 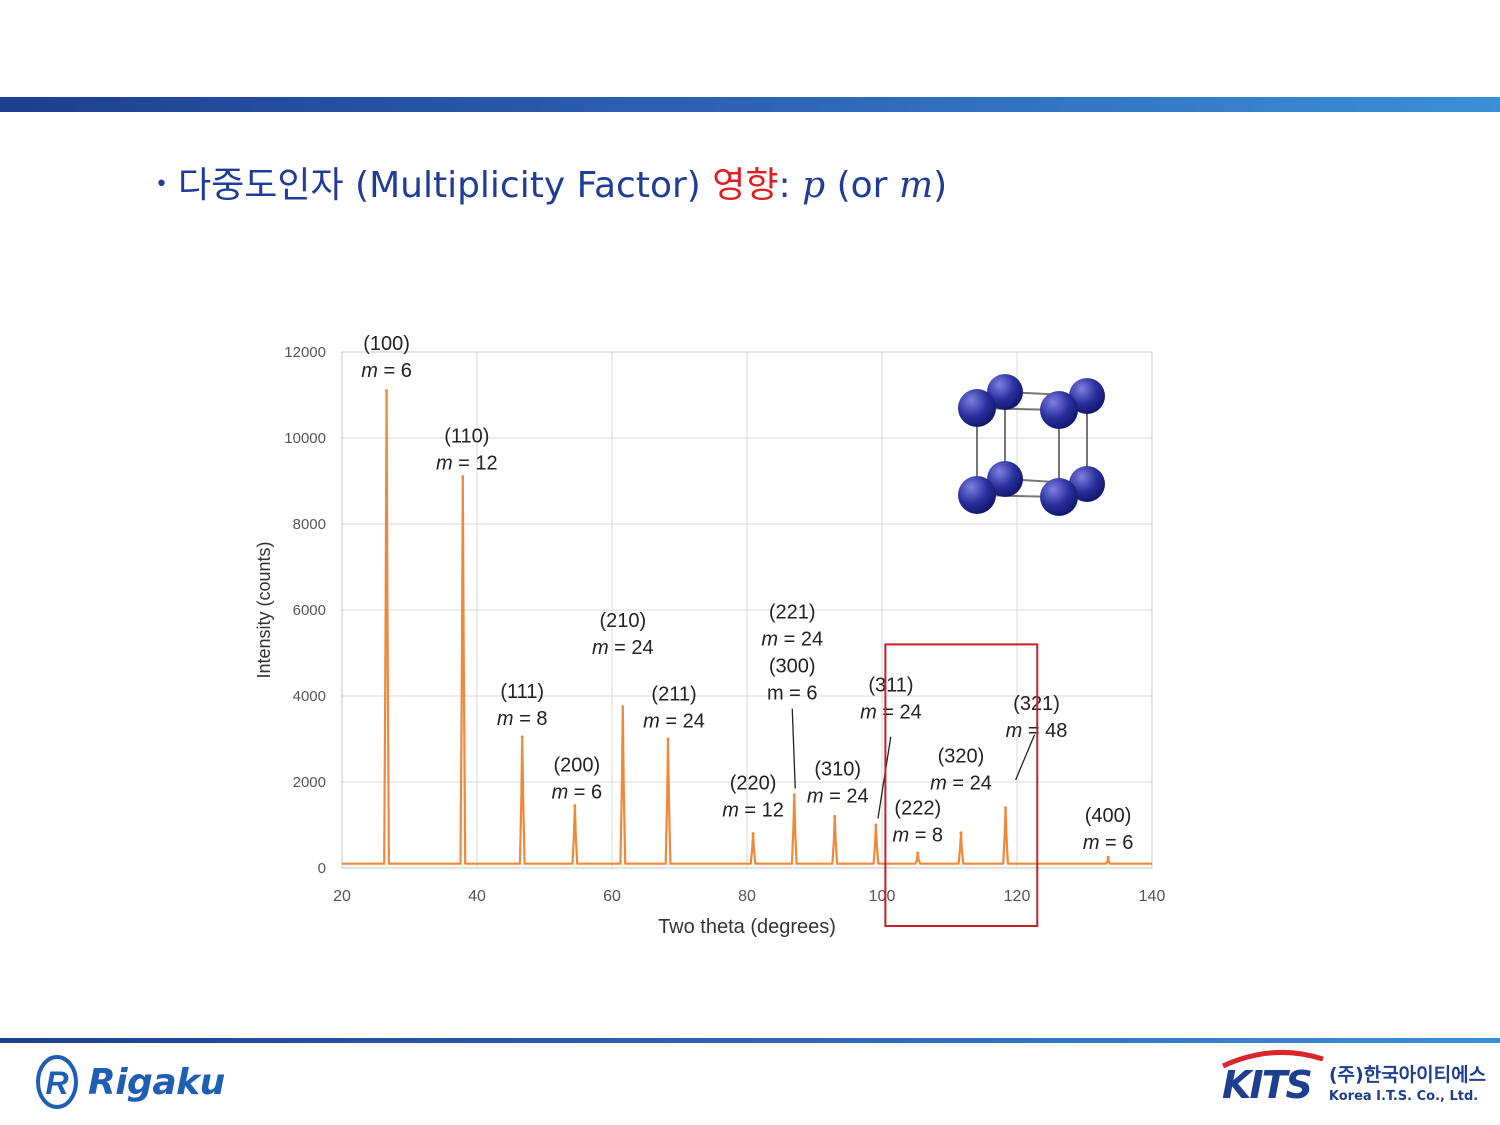 What do you see at coordinates (342, 896) in the screenshot?
I see `x-tick-label: 20` at bounding box center [342, 896].